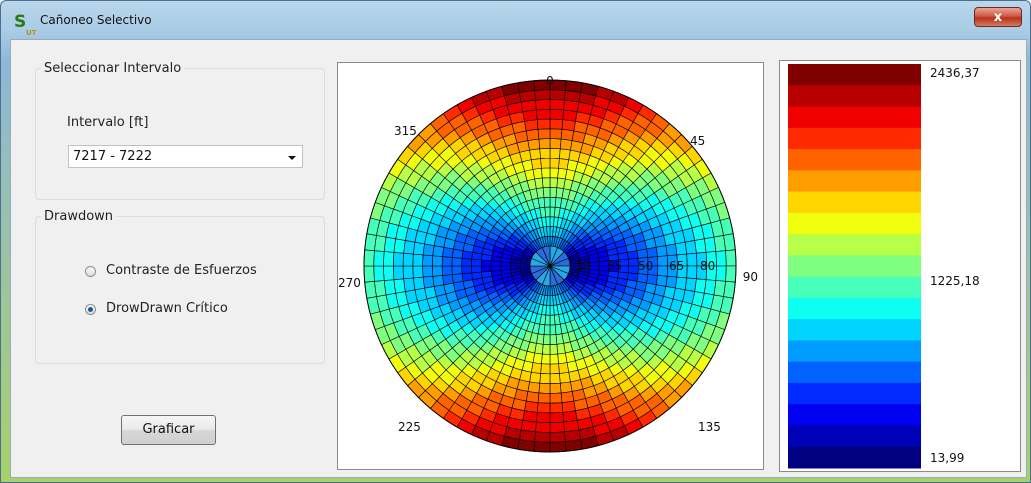  Describe the element at coordinates (96, 20) in the screenshot. I see `window-title: Cañoneo Selectivo` at that location.